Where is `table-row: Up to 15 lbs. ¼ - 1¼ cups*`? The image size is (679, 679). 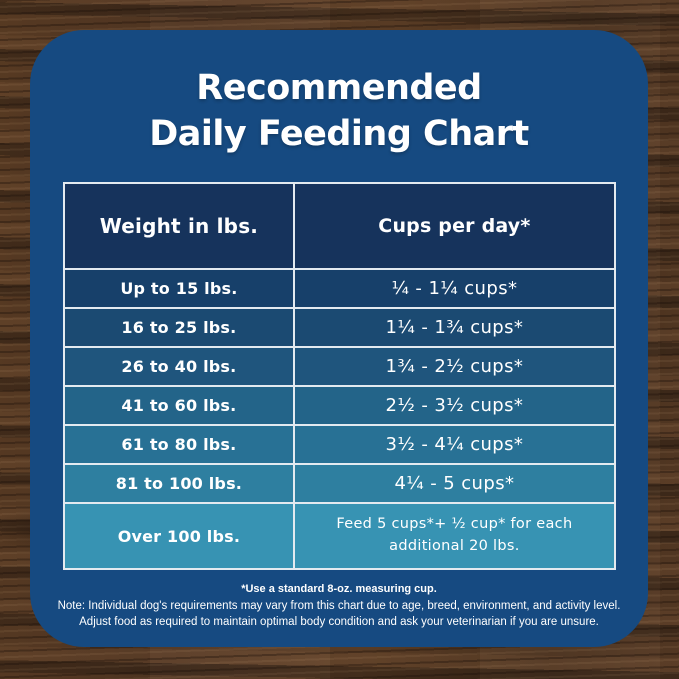 table-row: Up to 15 lbs. ¼ - 1¼ cups* is located at coordinates (339, 287).